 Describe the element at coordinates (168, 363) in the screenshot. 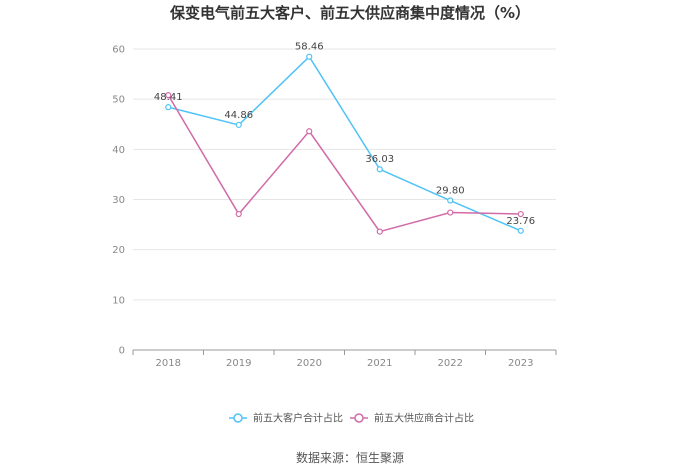

I see `x-tick-label: 2018` at that location.